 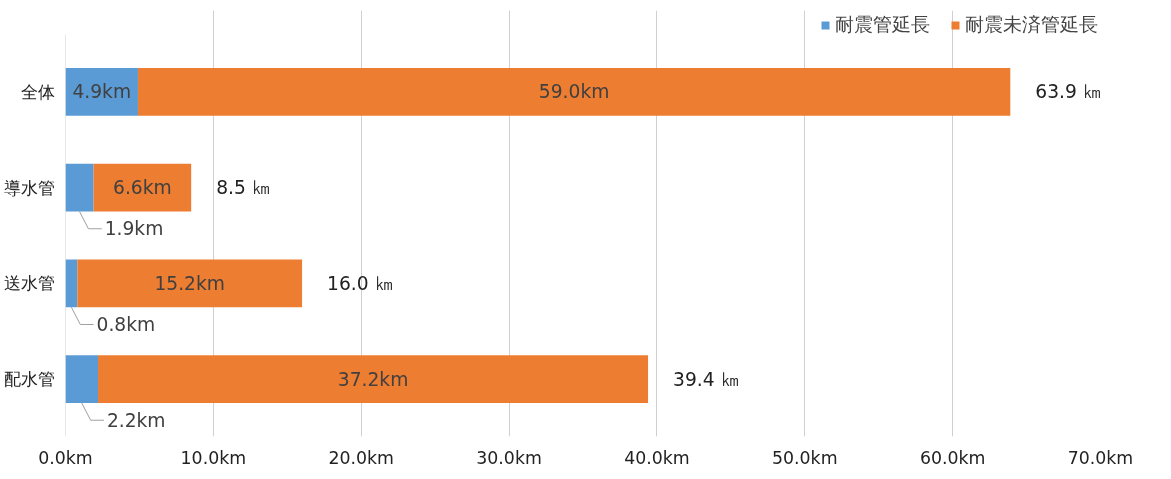 What do you see at coordinates (360, 283) in the screenshot?
I see `total-label: 16.0 ㎞` at bounding box center [360, 283].